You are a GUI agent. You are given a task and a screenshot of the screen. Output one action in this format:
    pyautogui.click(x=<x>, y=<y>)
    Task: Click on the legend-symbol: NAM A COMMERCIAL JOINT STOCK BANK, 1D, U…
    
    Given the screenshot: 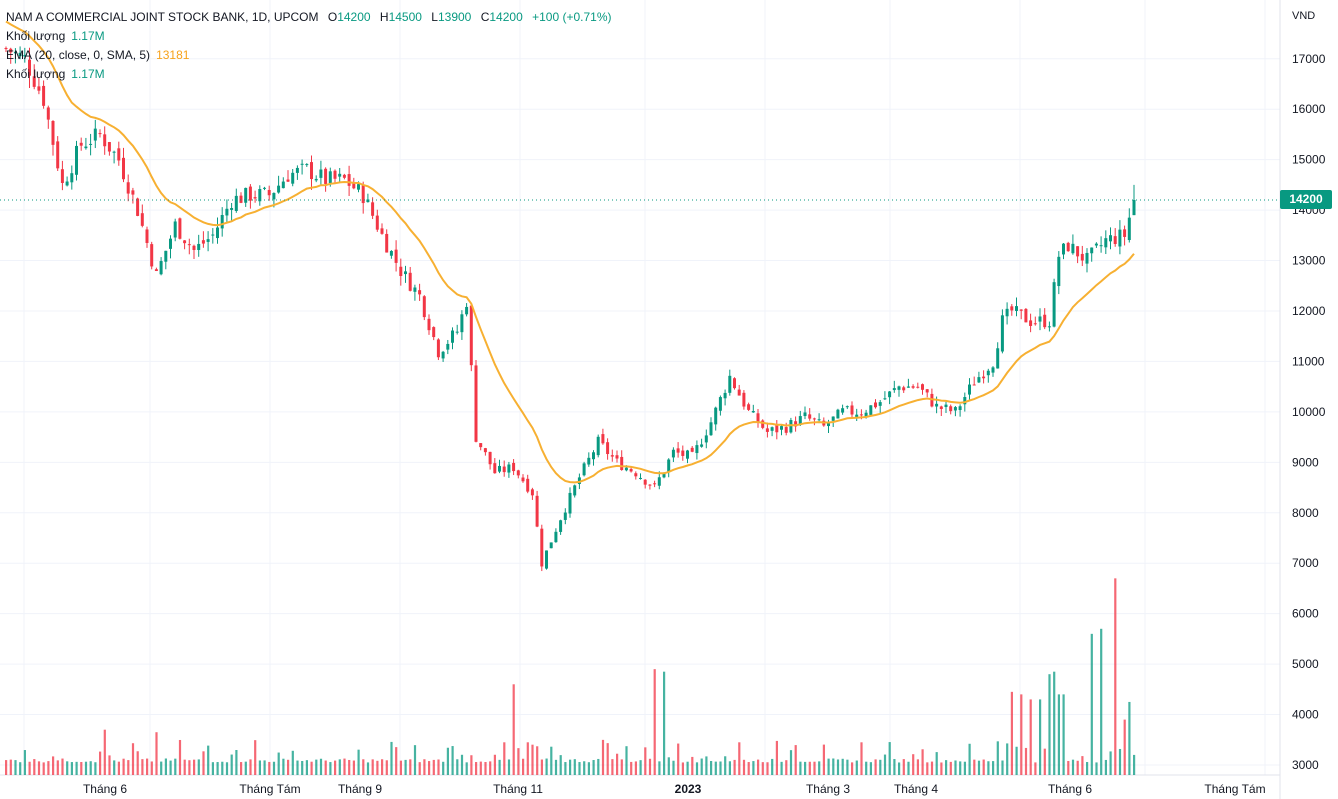 What is the action you would take?
    pyautogui.click(x=162, y=17)
    